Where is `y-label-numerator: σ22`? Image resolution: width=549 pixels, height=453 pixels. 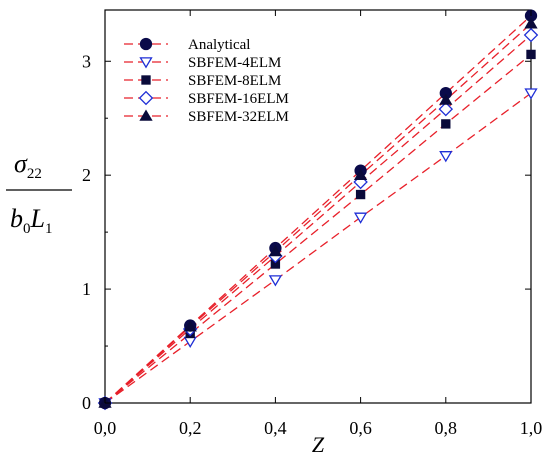
y-label-numerator: σ22 is located at coordinates (28, 165).